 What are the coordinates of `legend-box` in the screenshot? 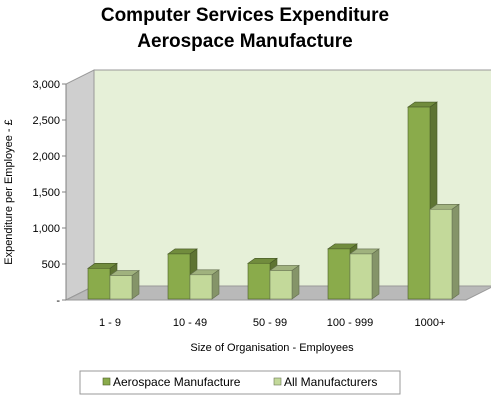 It's located at (240, 382).